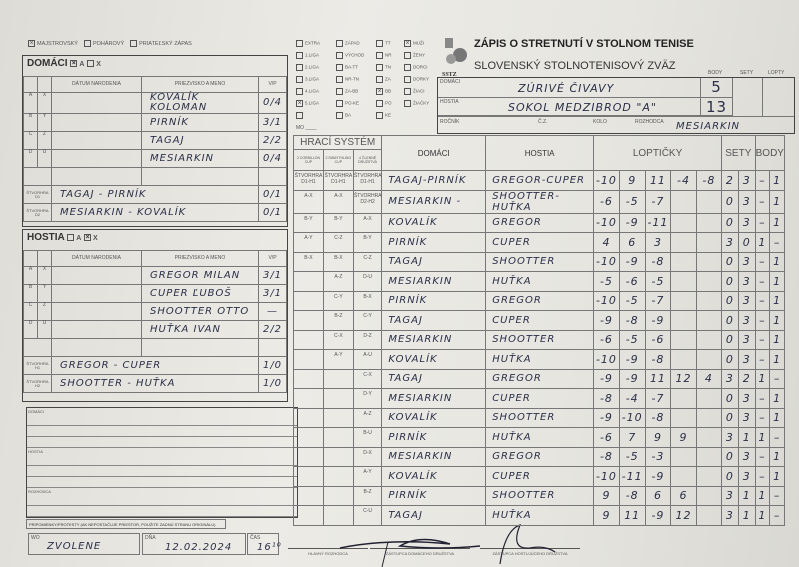 The width and height of the screenshot is (799, 567). I want to click on match-sets-won: 1, so click(746, 437).